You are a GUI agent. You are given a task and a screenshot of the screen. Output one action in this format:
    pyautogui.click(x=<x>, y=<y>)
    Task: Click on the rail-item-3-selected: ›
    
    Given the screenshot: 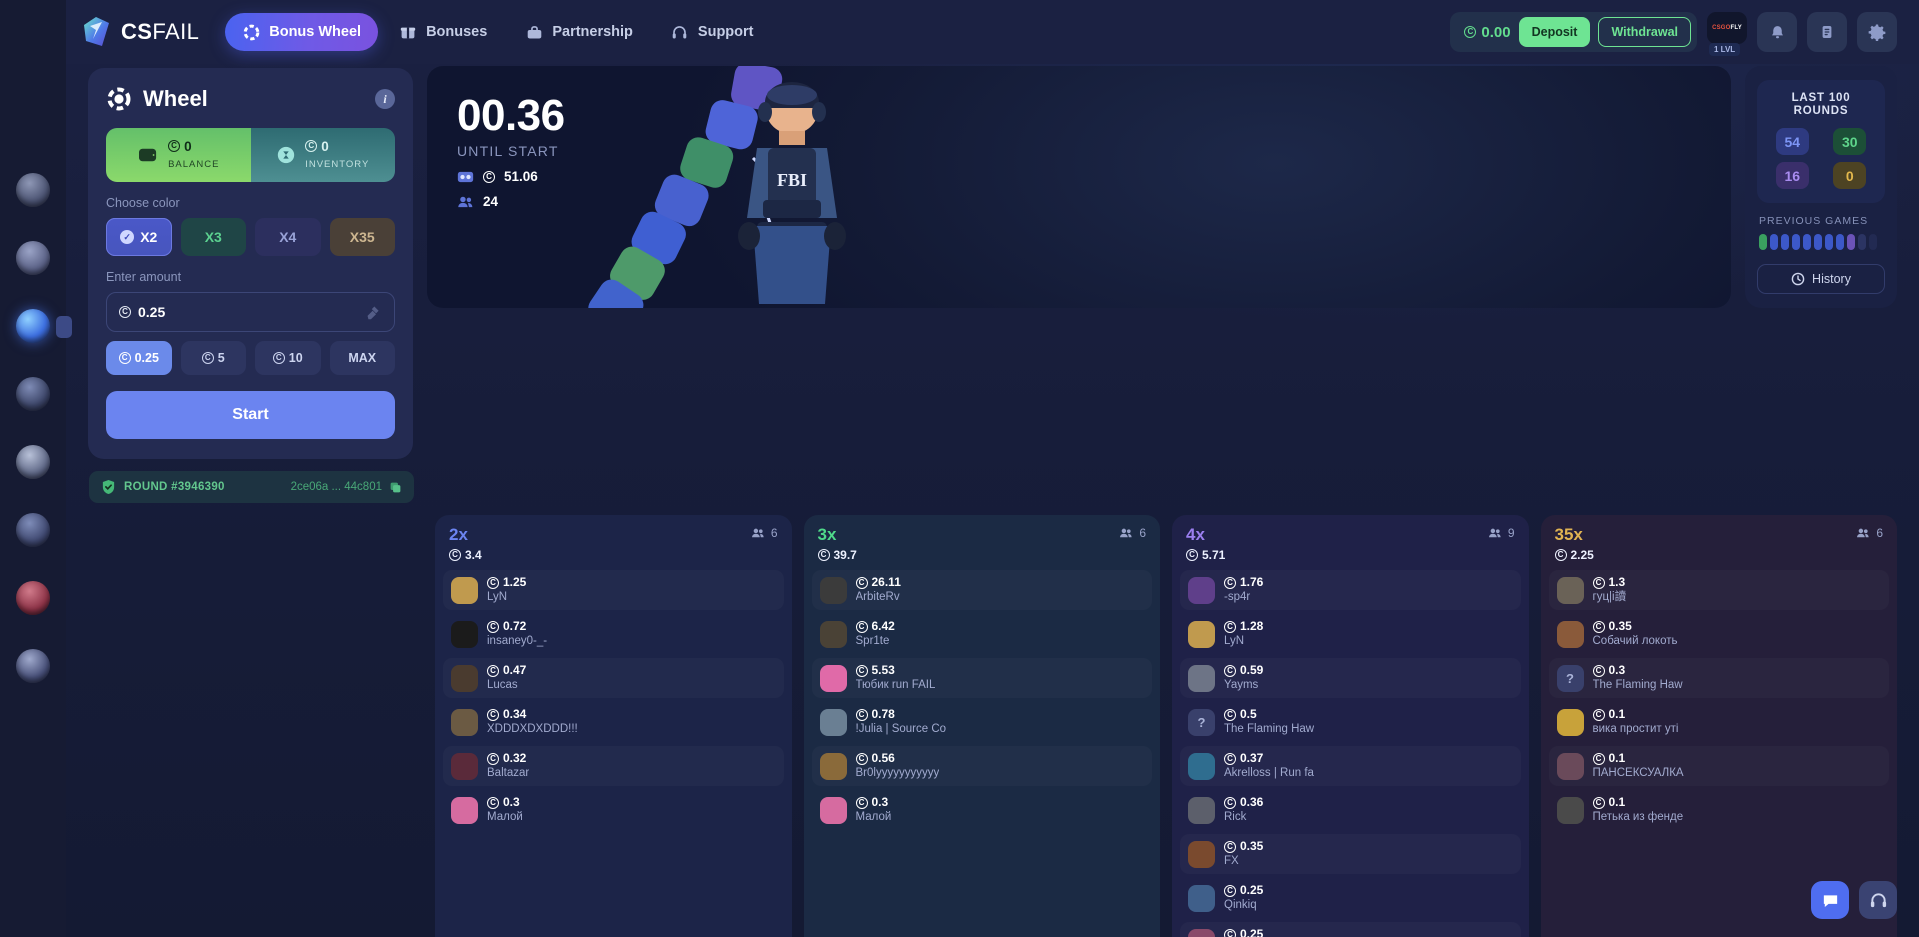 What is the action you would take?
    pyautogui.click(x=40, y=326)
    